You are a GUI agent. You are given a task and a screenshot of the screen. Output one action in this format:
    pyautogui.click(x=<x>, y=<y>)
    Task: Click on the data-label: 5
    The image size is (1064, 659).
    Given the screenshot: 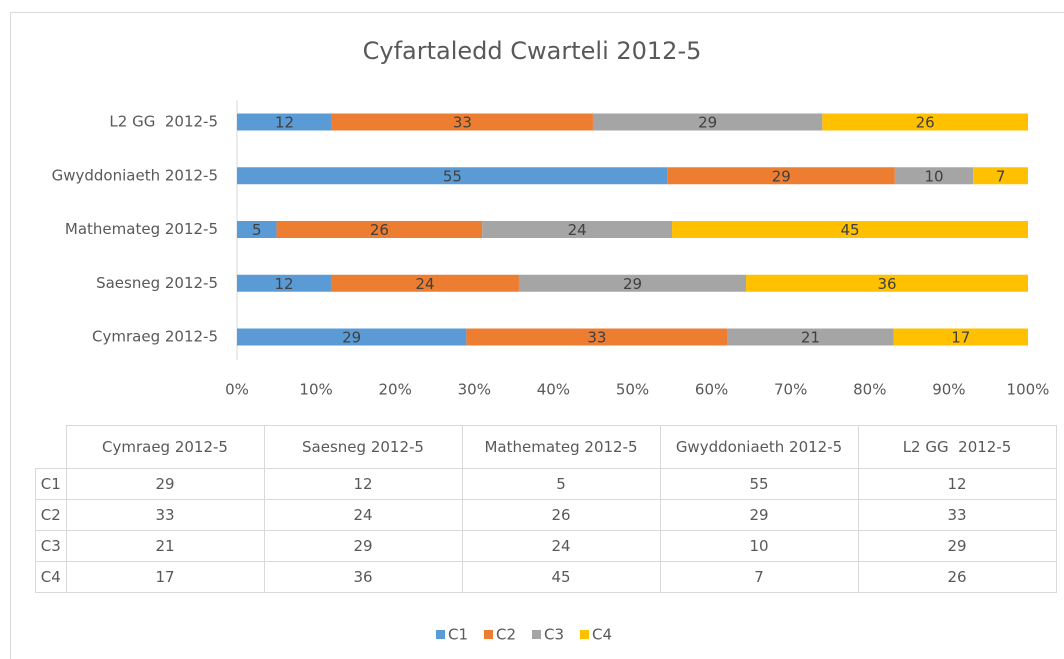 What is the action you would take?
    pyautogui.click(x=257, y=230)
    